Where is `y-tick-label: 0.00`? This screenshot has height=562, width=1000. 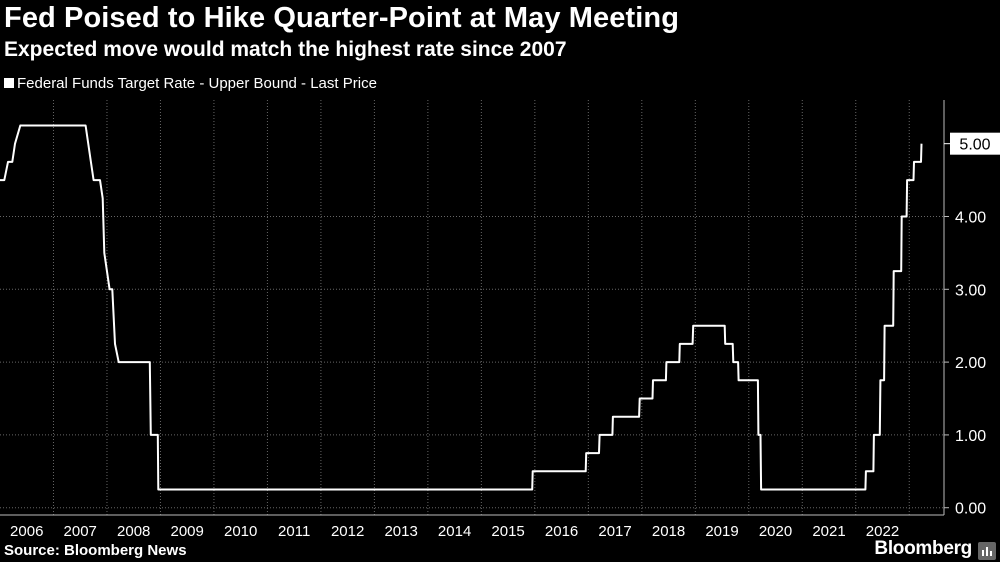
y-tick-label: 0.00 is located at coordinates (970, 509).